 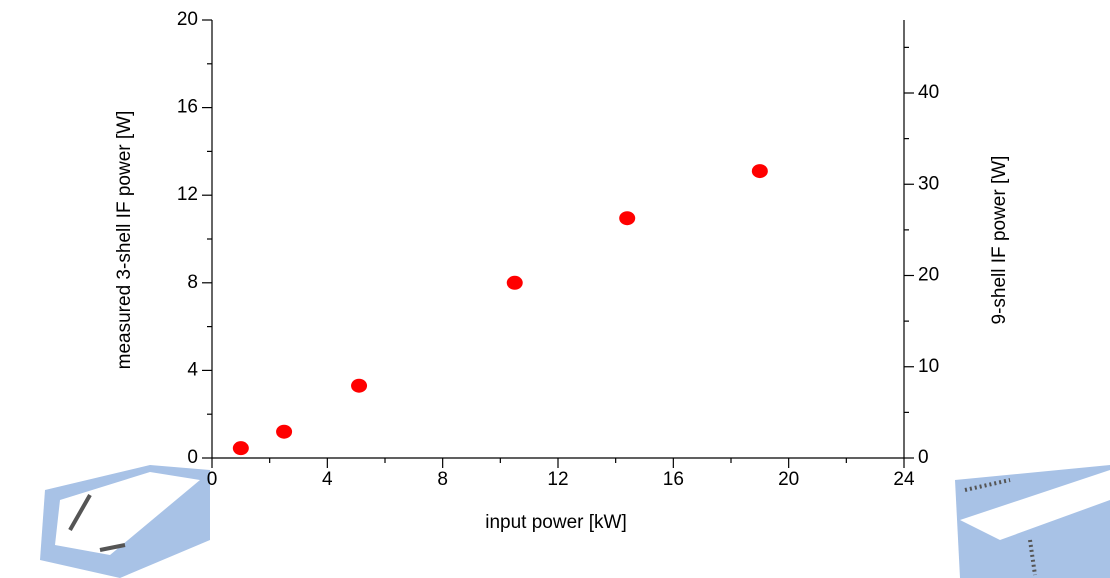 What do you see at coordinates (187, 19) in the screenshot?
I see `y-tick-label: 20` at bounding box center [187, 19].